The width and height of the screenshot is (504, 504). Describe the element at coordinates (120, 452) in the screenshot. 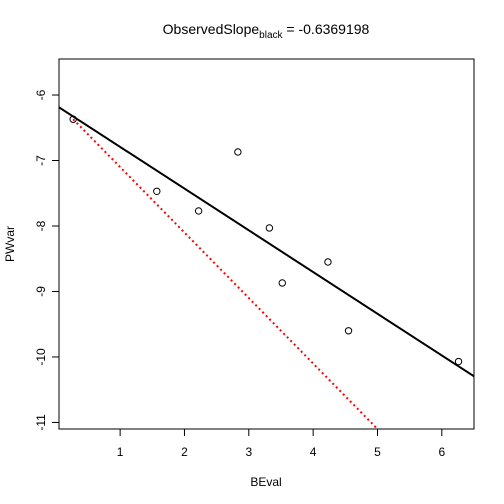

I see `x-tick-label: 1` at that location.